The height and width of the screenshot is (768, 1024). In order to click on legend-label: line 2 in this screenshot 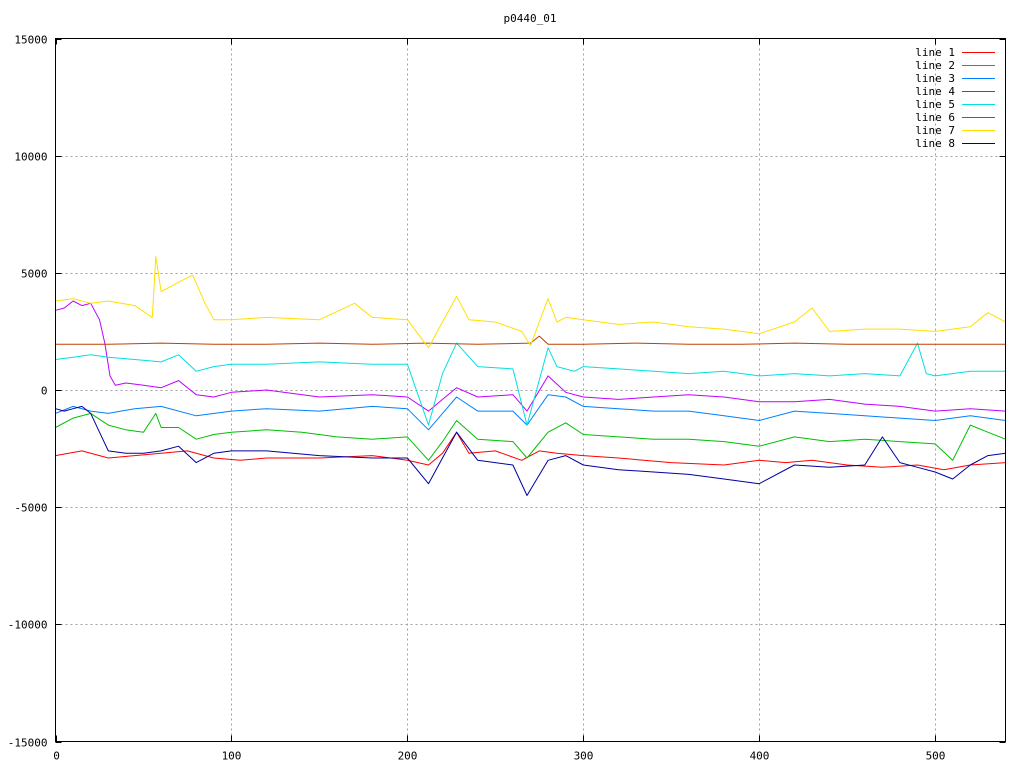, I will do `click(935, 65)`.